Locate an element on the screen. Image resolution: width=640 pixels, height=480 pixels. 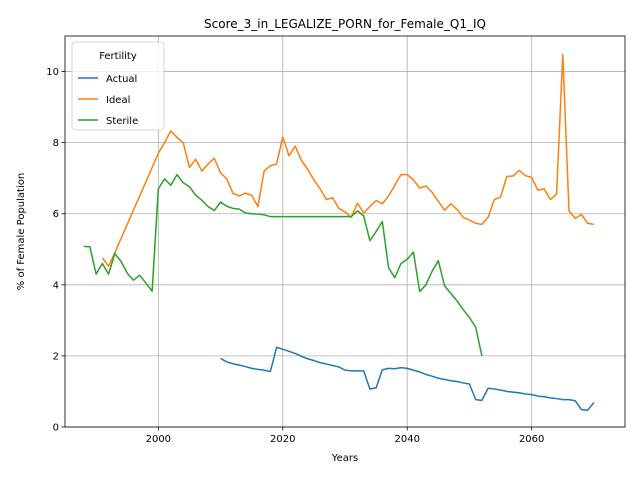
x-tick-label: 2060 is located at coordinates (531, 439).